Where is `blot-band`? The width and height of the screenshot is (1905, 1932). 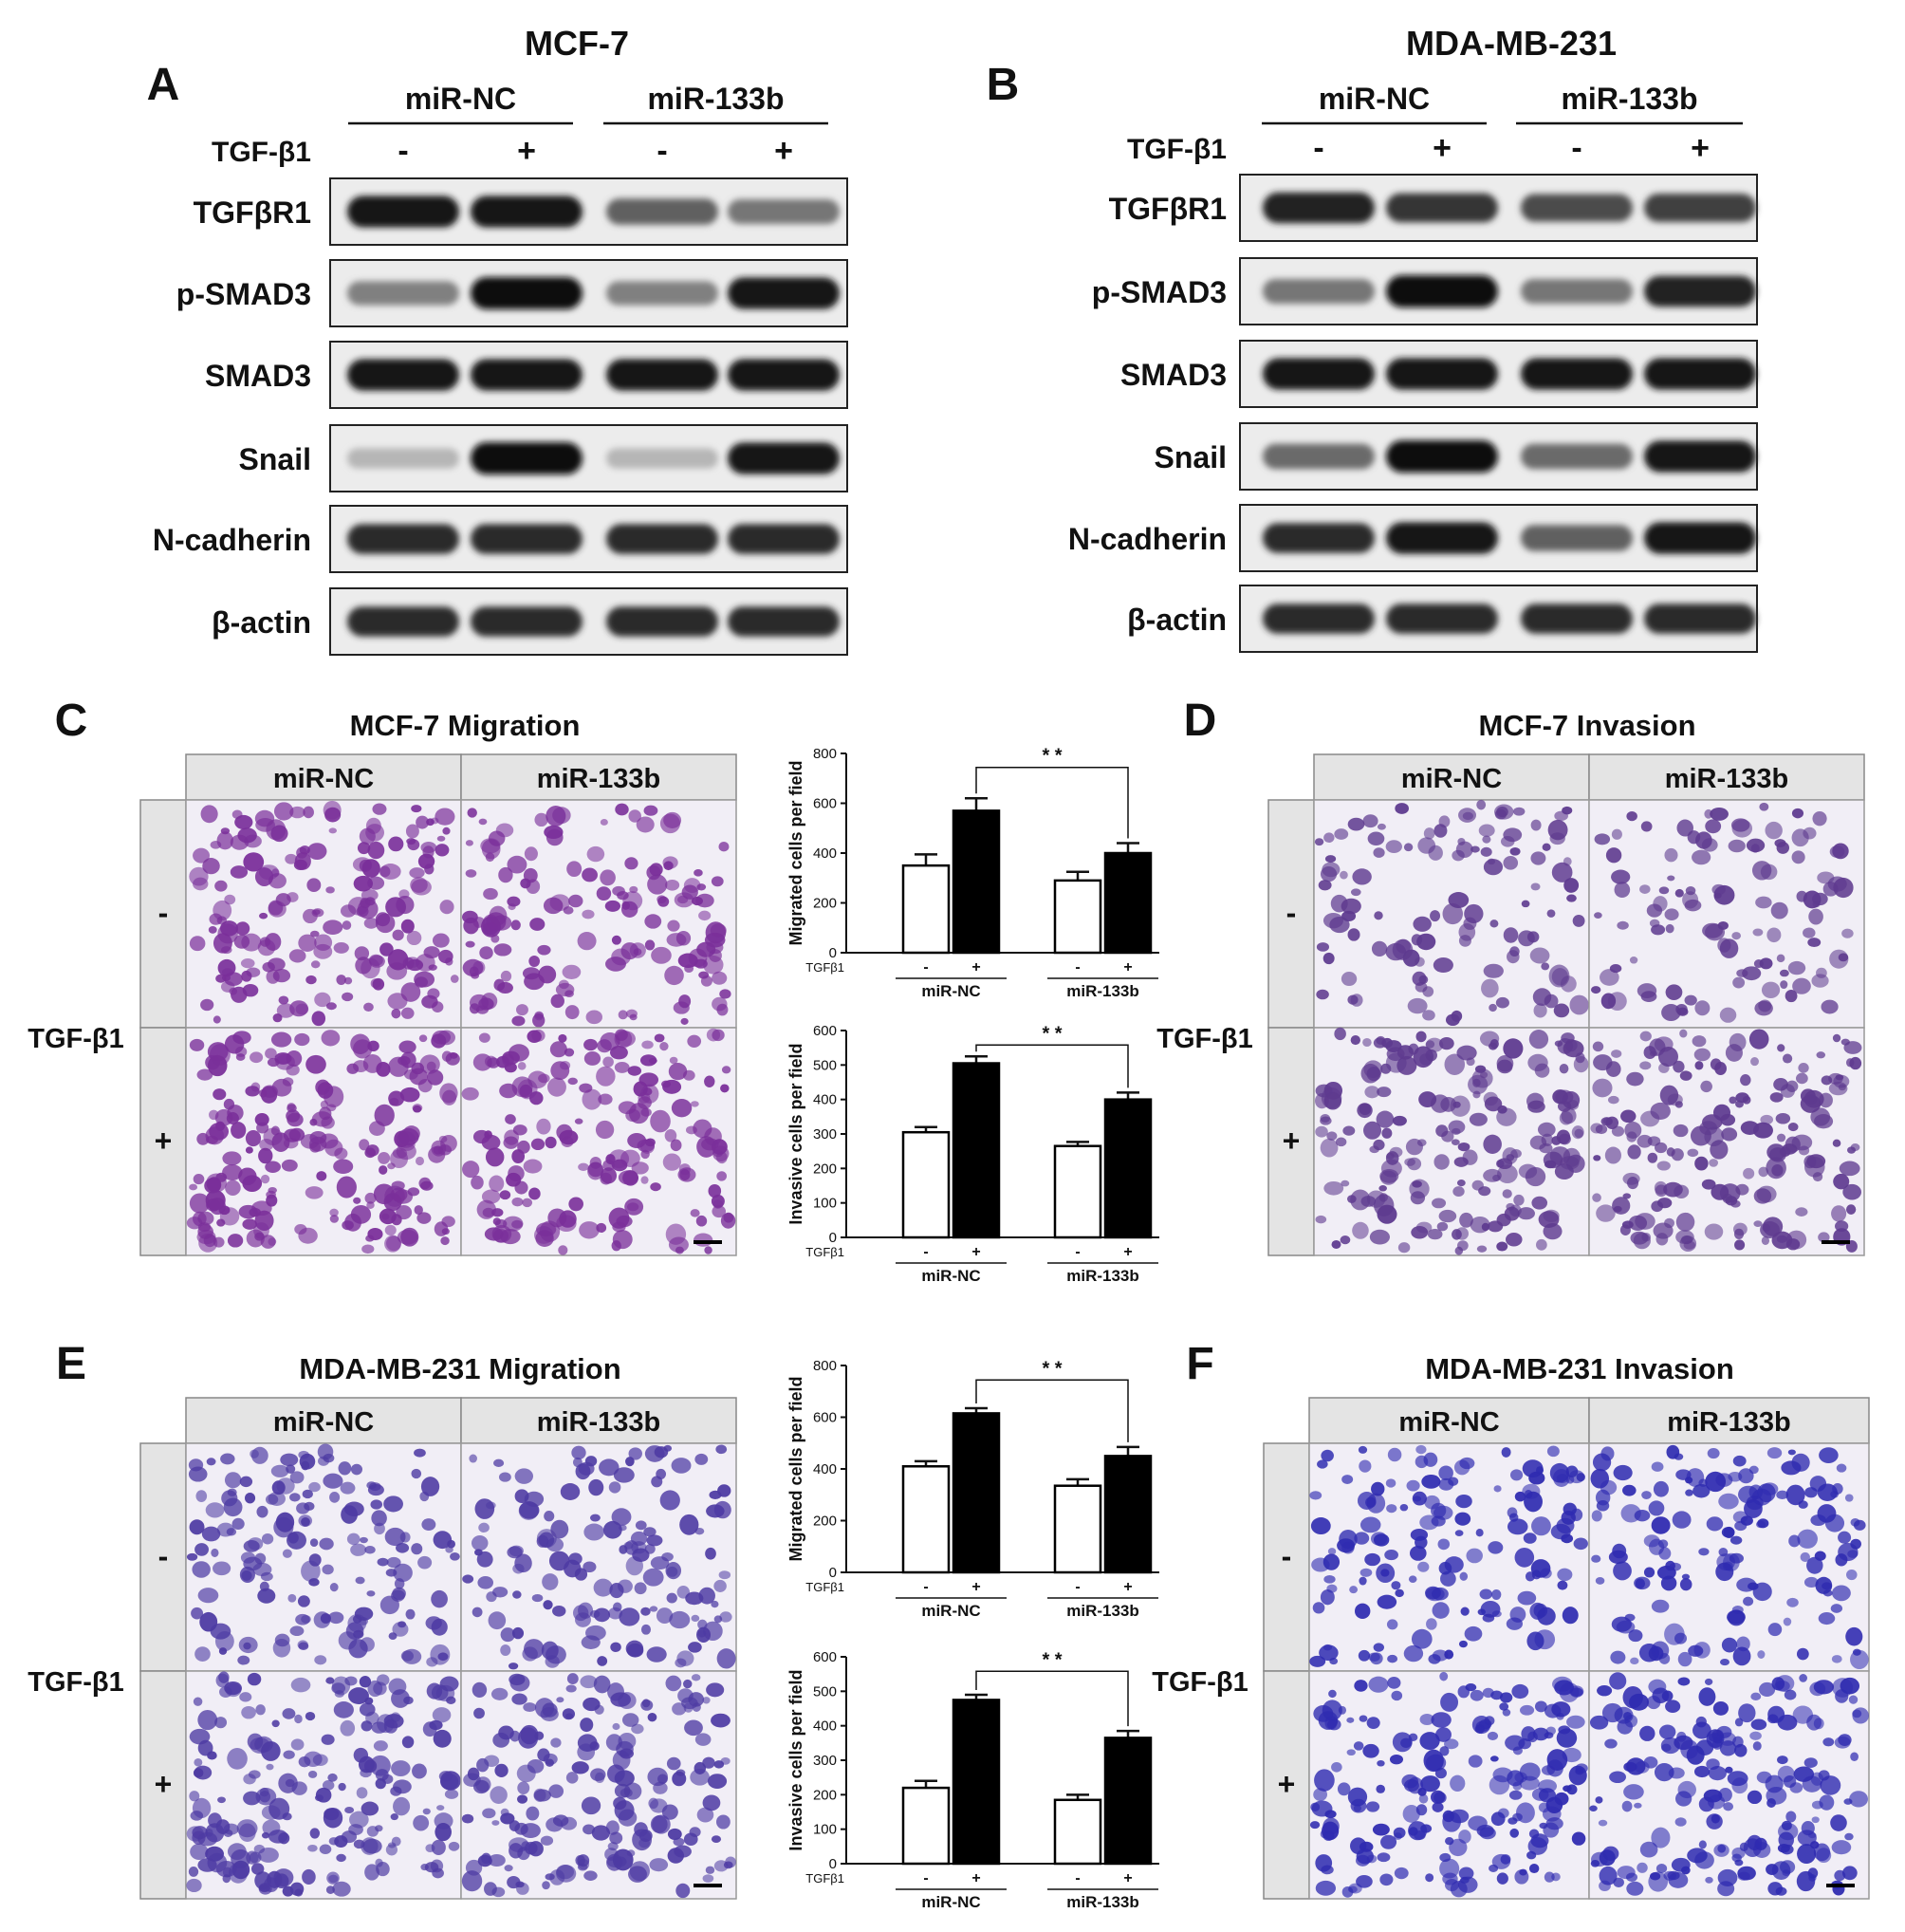 blot-band is located at coordinates (1319, 291).